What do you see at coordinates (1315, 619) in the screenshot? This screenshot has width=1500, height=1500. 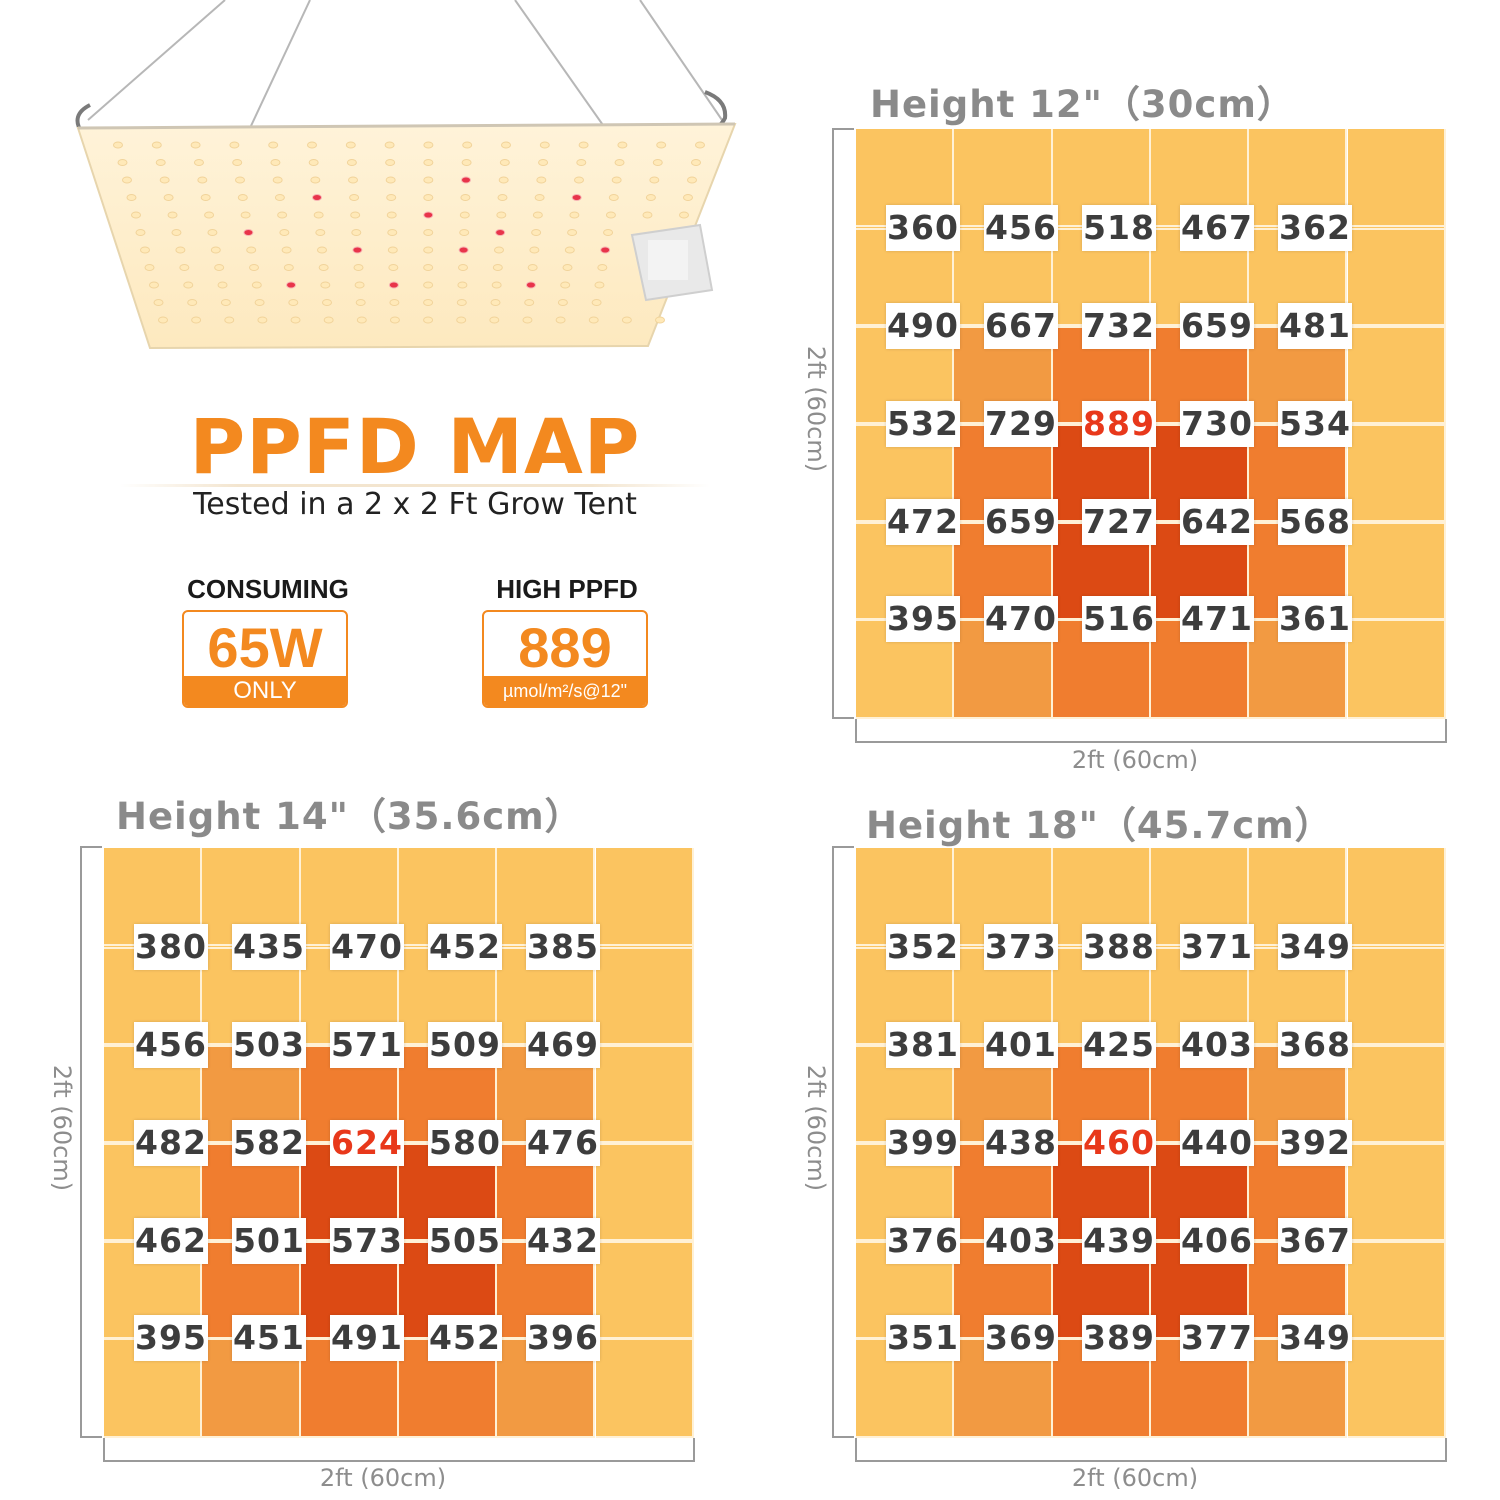 I see `ppfd-value: 361` at bounding box center [1315, 619].